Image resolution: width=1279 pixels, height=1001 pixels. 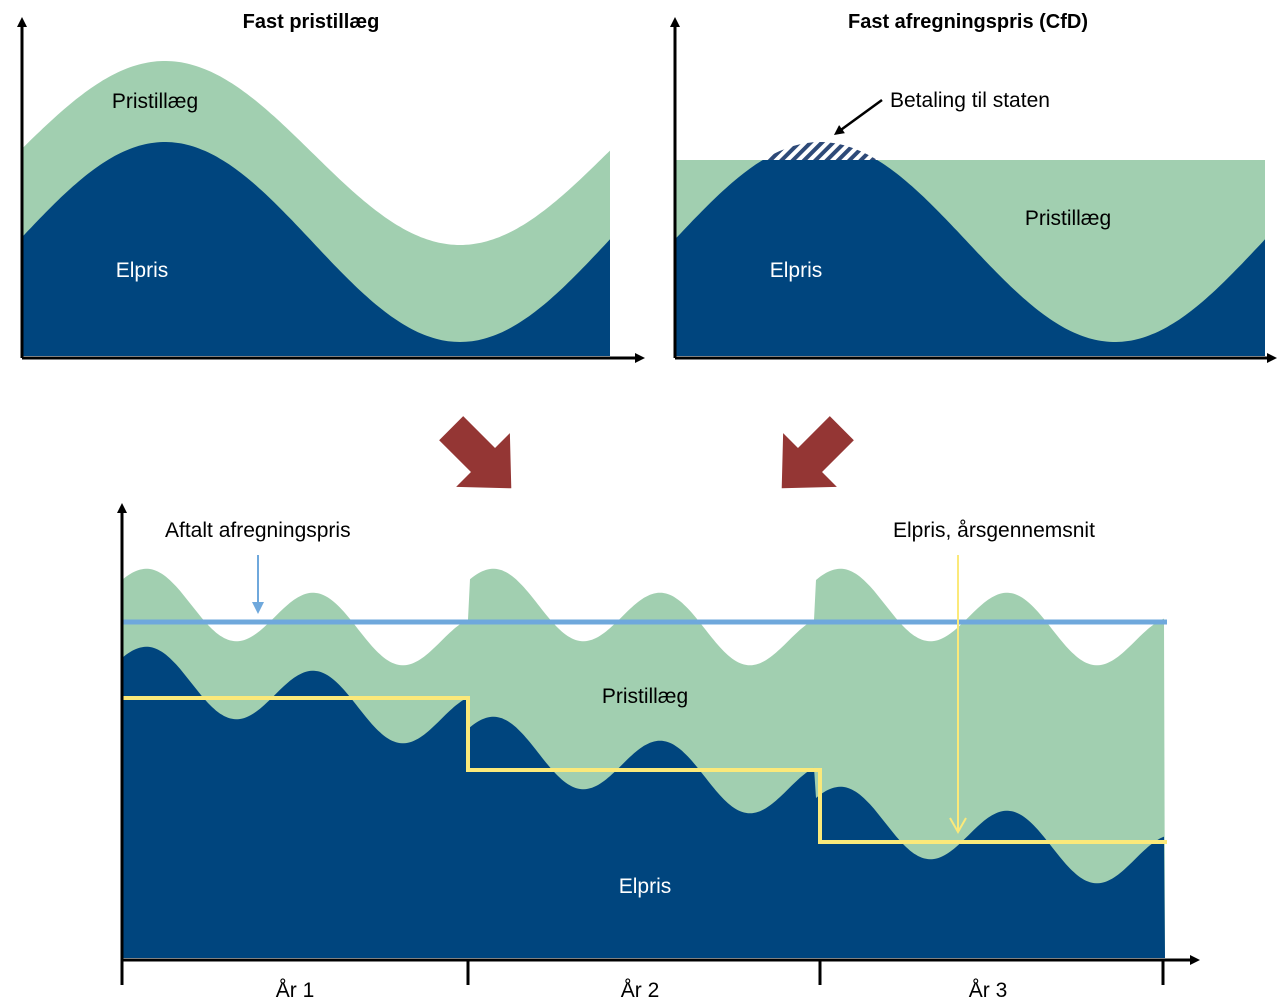 What do you see at coordinates (640, 990) in the screenshot?
I see `year-label: År 2` at bounding box center [640, 990].